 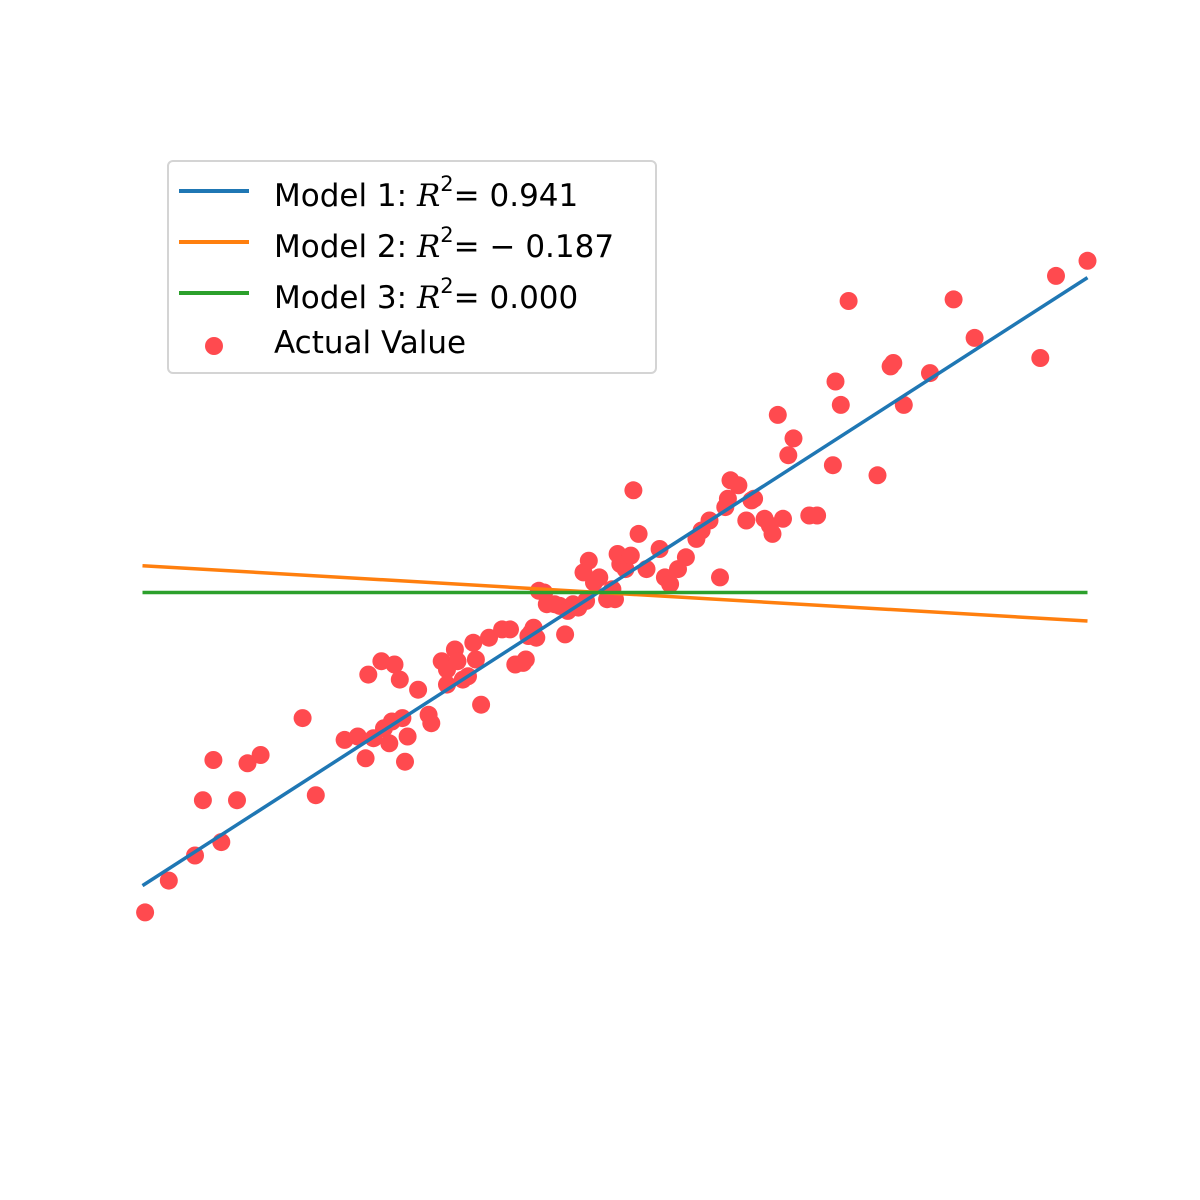 What do you see at coordinates (345, 298) in the screenshot?
I see `legend-label-model-3: Model 3:` at bounding box center [345, 298].